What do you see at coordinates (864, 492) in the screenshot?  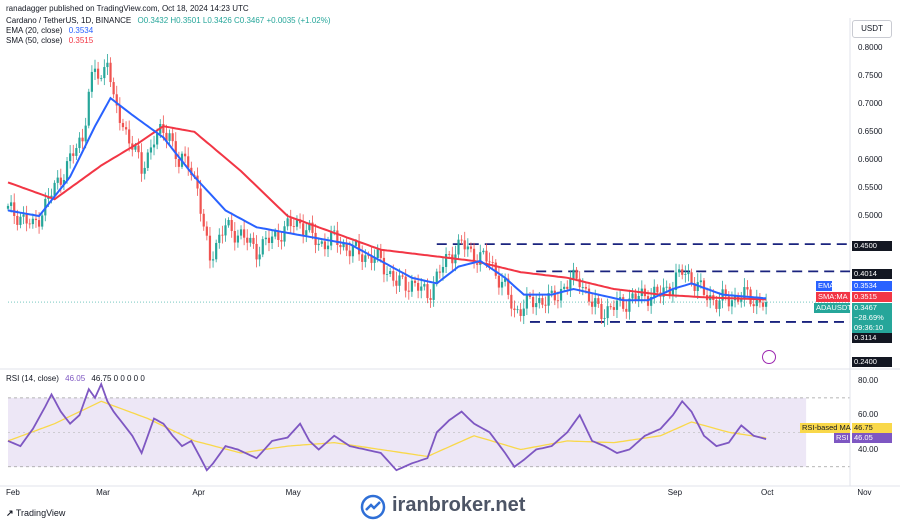 I see `time-tick-label: Nov` at bounding box center [864, 492].